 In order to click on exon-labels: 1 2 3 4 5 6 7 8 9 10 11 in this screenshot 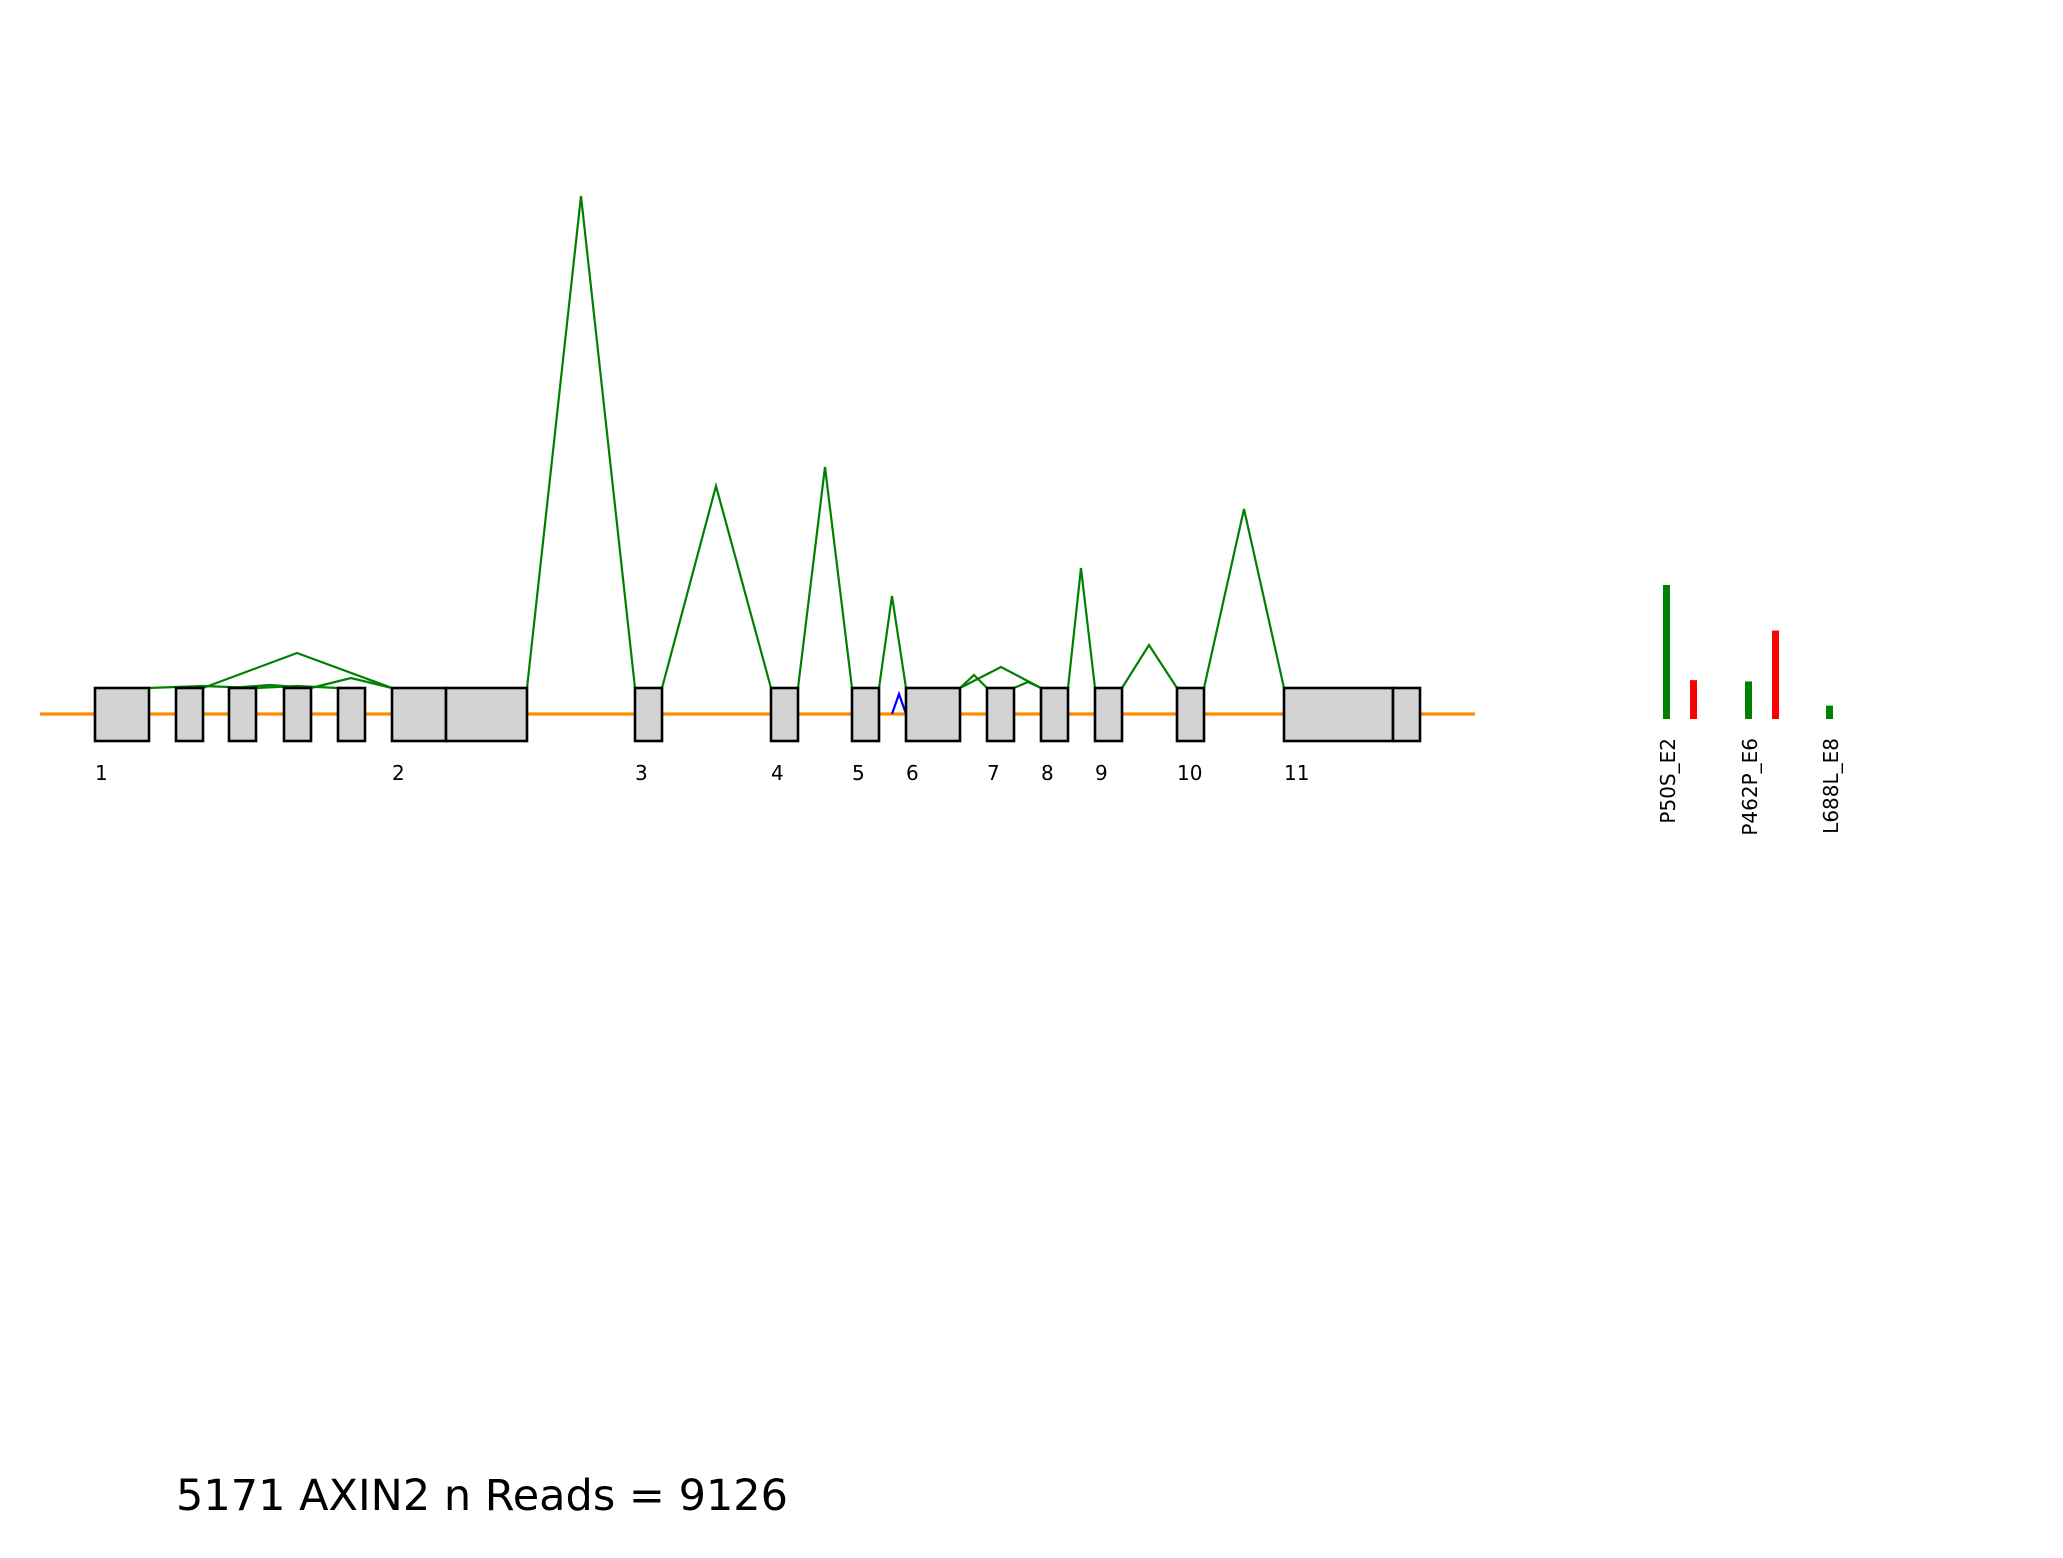, I will do `click(702, 773)`.